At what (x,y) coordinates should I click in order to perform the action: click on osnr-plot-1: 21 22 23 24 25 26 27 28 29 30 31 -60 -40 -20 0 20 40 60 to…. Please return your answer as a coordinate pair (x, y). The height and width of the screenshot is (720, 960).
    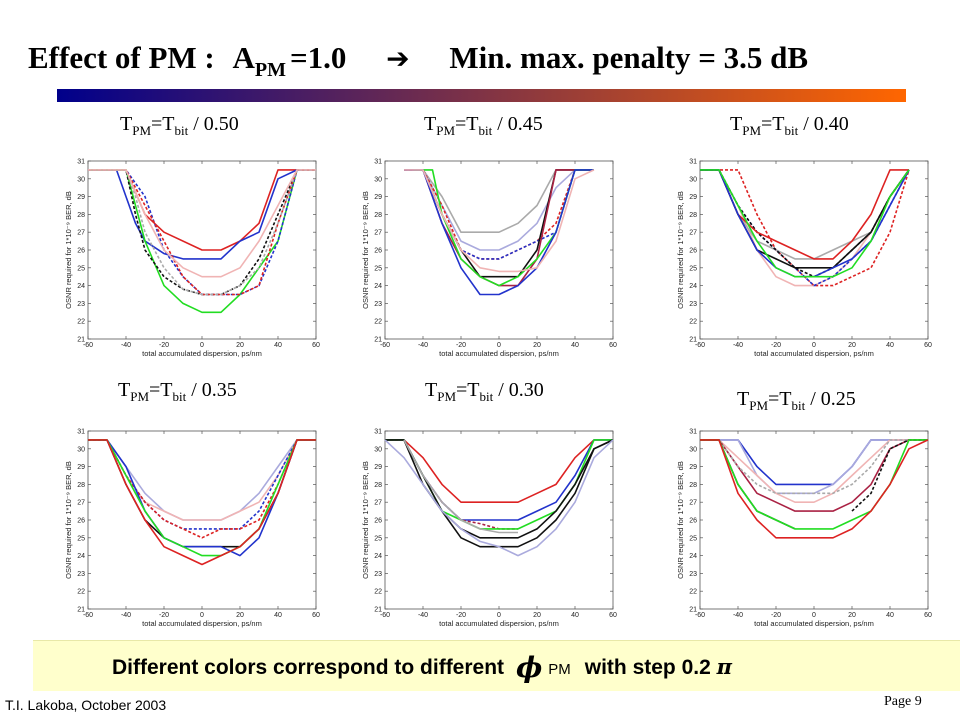
    Looking at the image, I should click on (192, 259).